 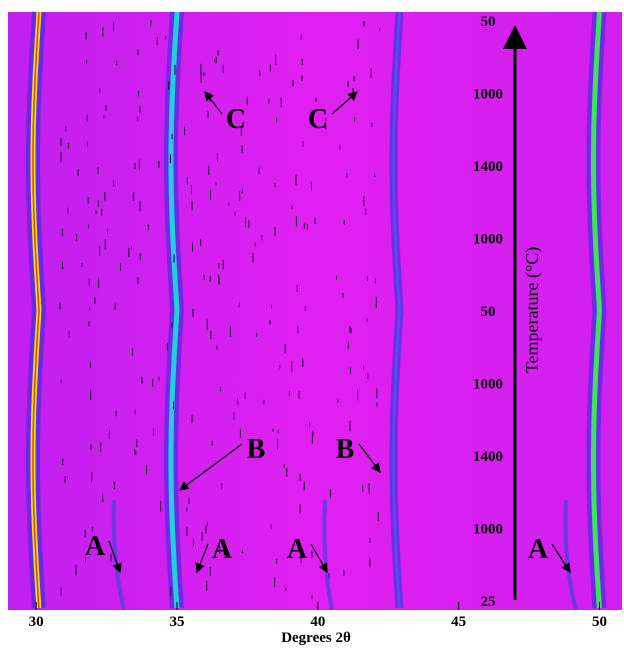 I want to click on x-tick-label: 35, so click(x=176, y=622).